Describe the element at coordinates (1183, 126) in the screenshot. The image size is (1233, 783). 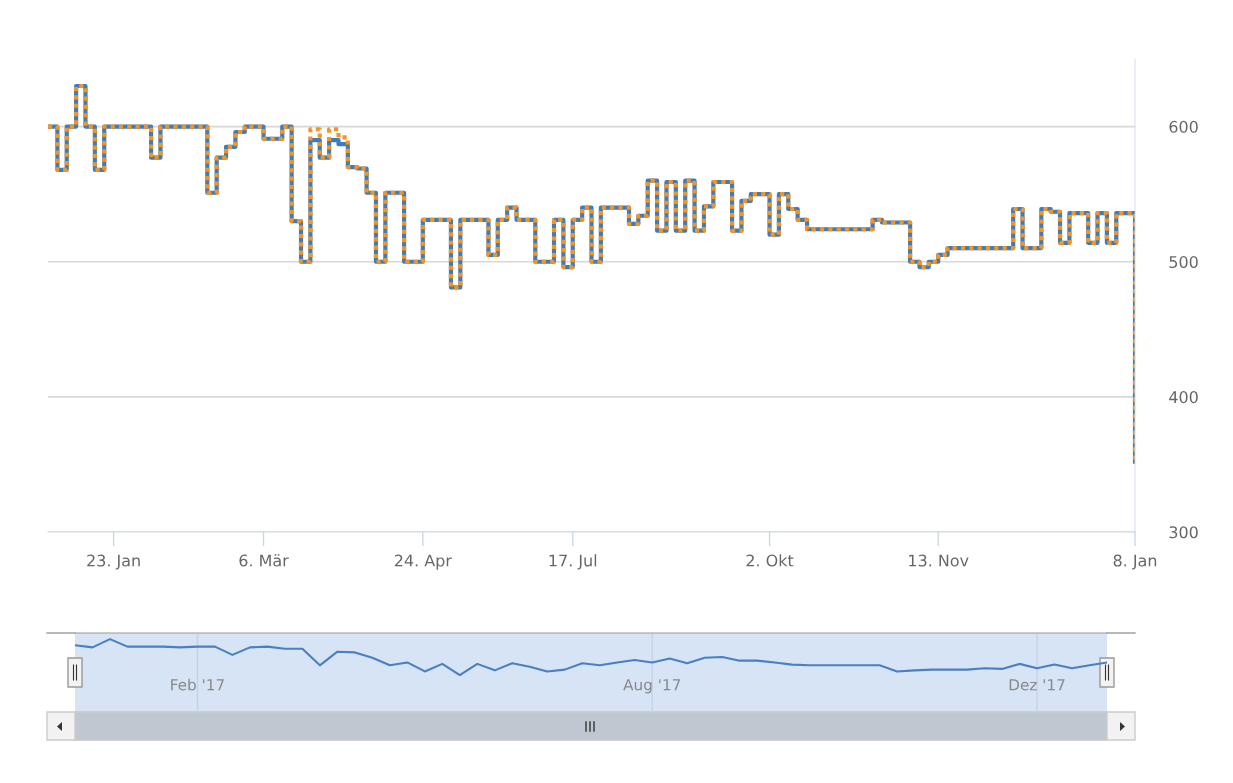
I see `y-tick-label: 600` at that location.